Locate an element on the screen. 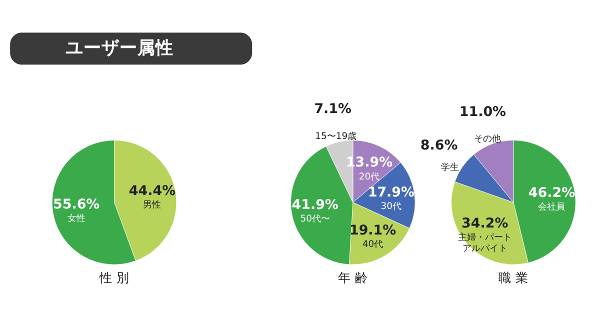 The height and width of the screenshot is (325, 600). data-label: 46.2% is located at coordinates (552, 193).